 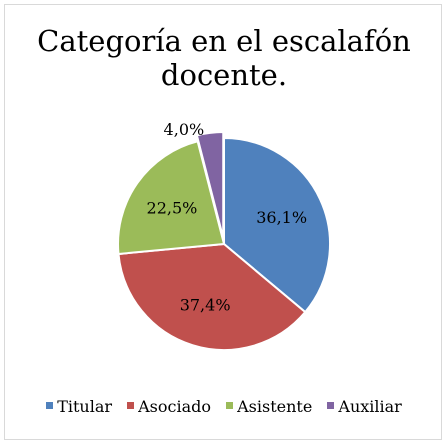 I want to click on pie-slice-titular, so click(x=277, y=225).